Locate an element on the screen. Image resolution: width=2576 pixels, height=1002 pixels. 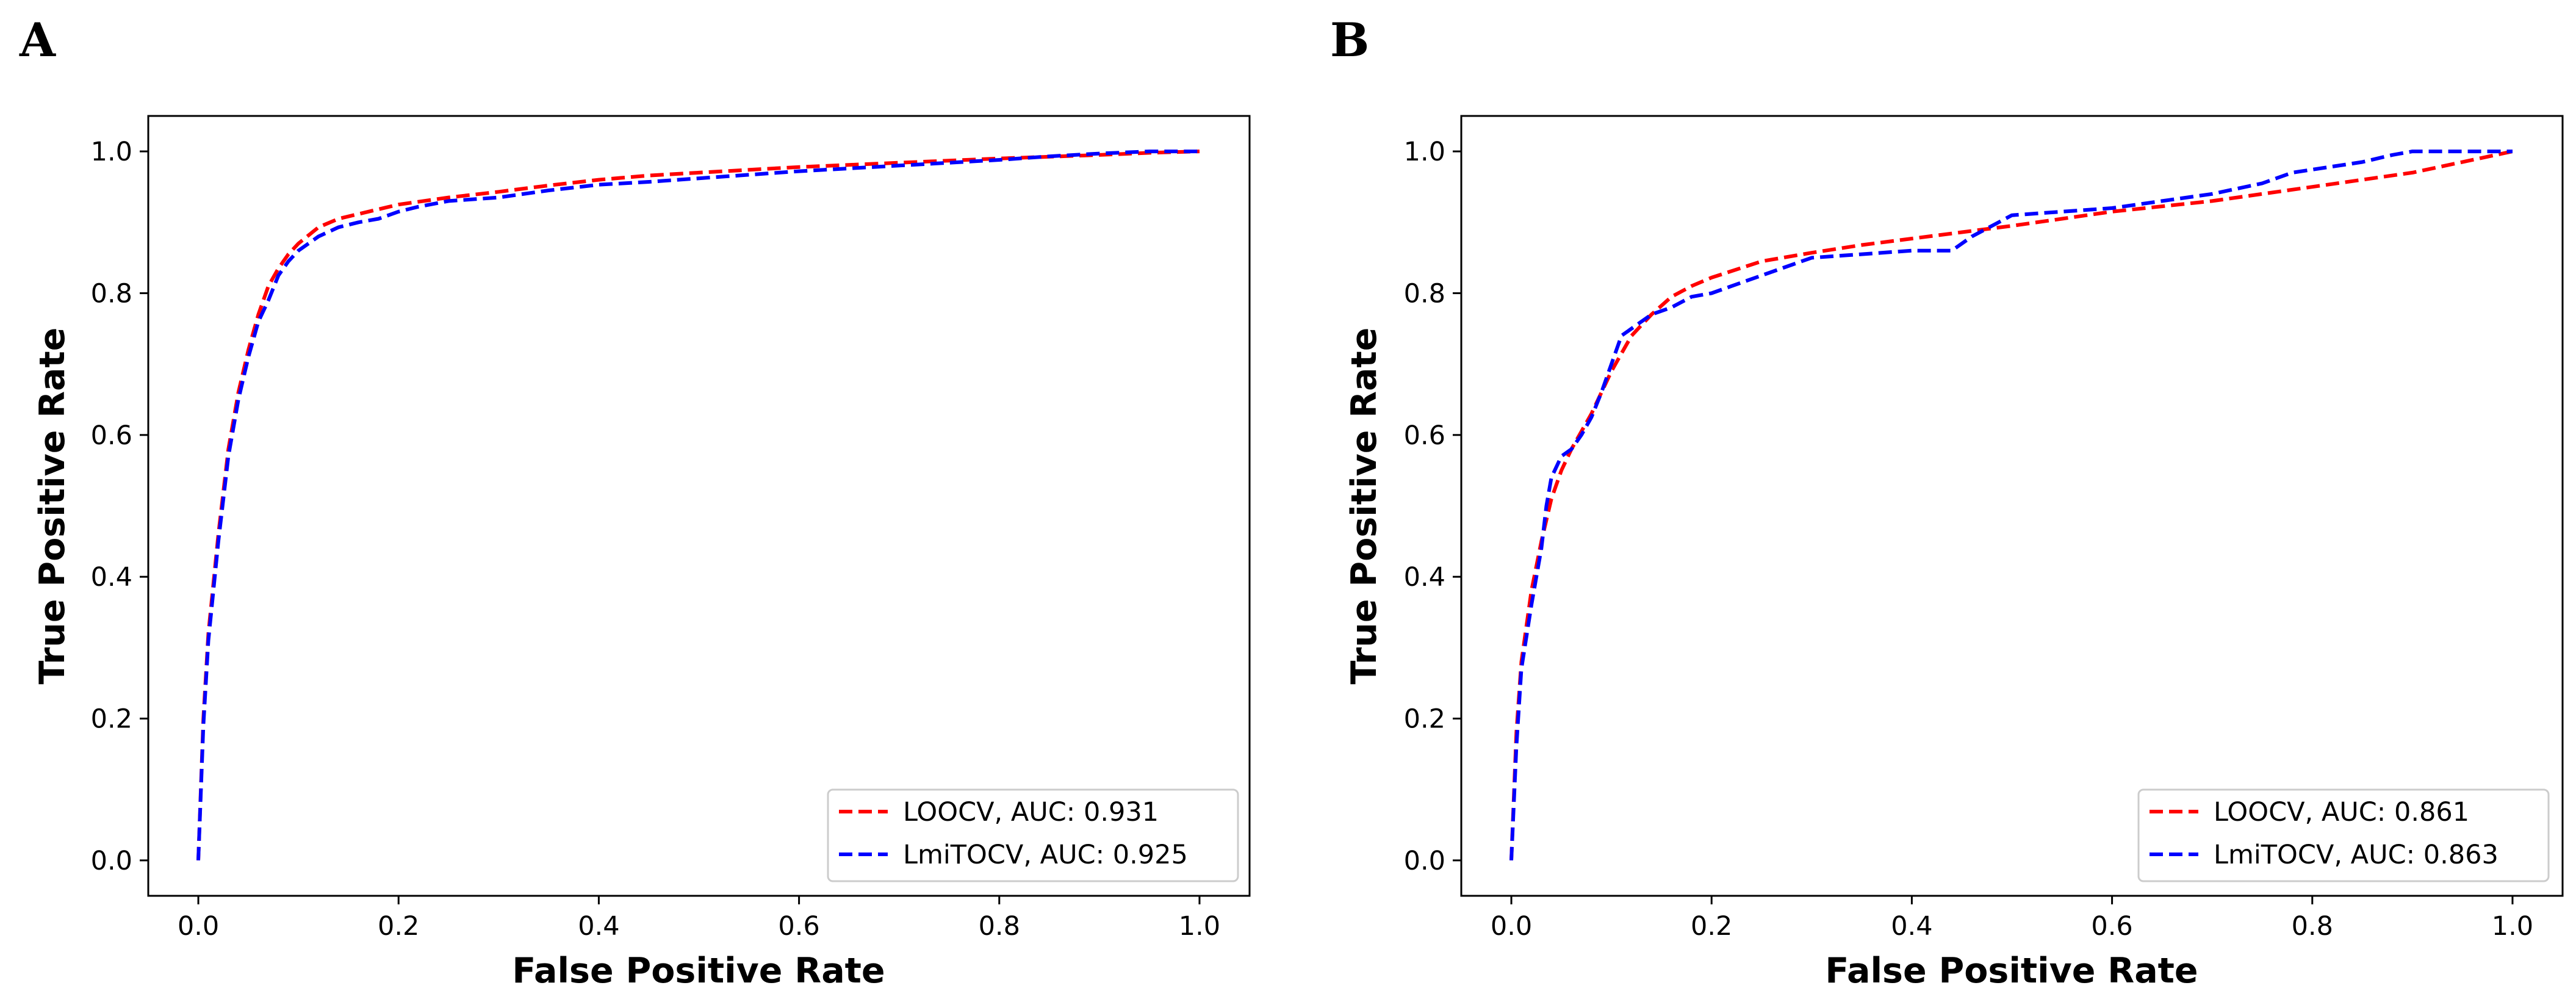
legend-label-lmitocv: LmiTOCV, AUC: 0.925 is located at coordinates (1045, 855).